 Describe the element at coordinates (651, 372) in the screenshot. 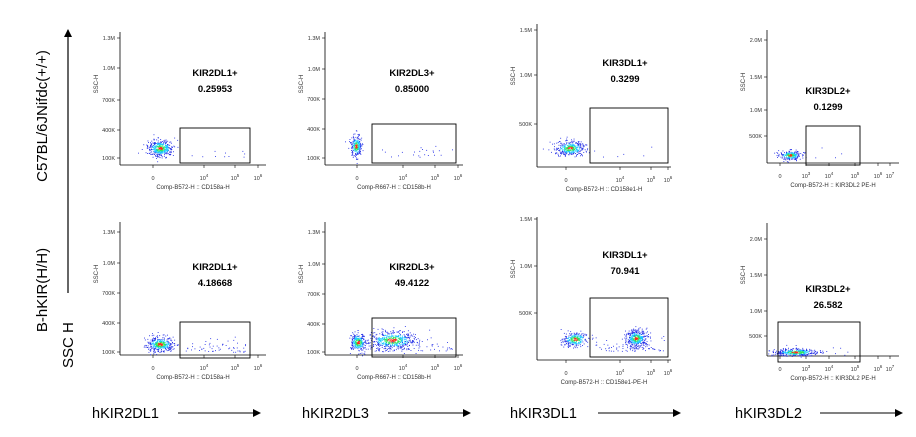

I see `x-tick-label: 10⁵` at that location.